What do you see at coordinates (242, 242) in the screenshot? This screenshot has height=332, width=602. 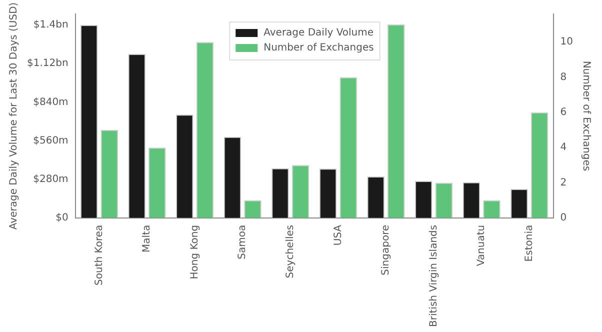 I see `x-tick-label: Samoa` at bounding box center [242, 242].